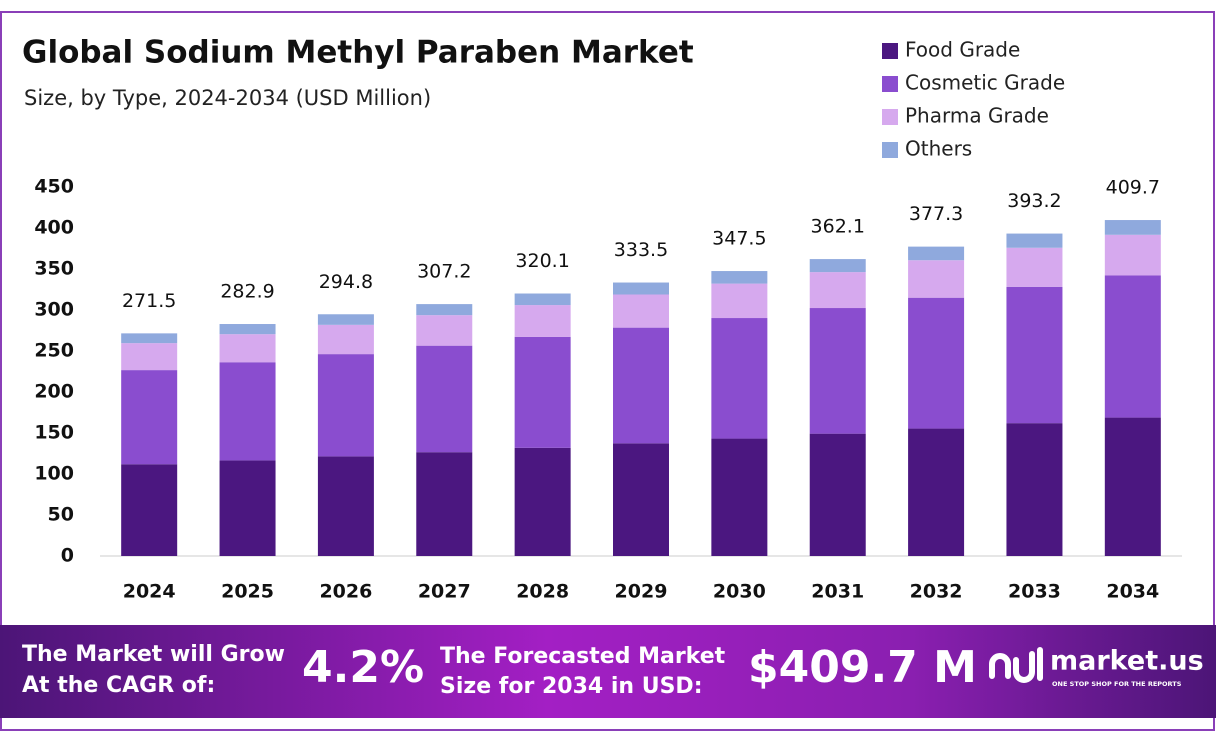  I want to click on legend-label: Others, so click(938, 149).